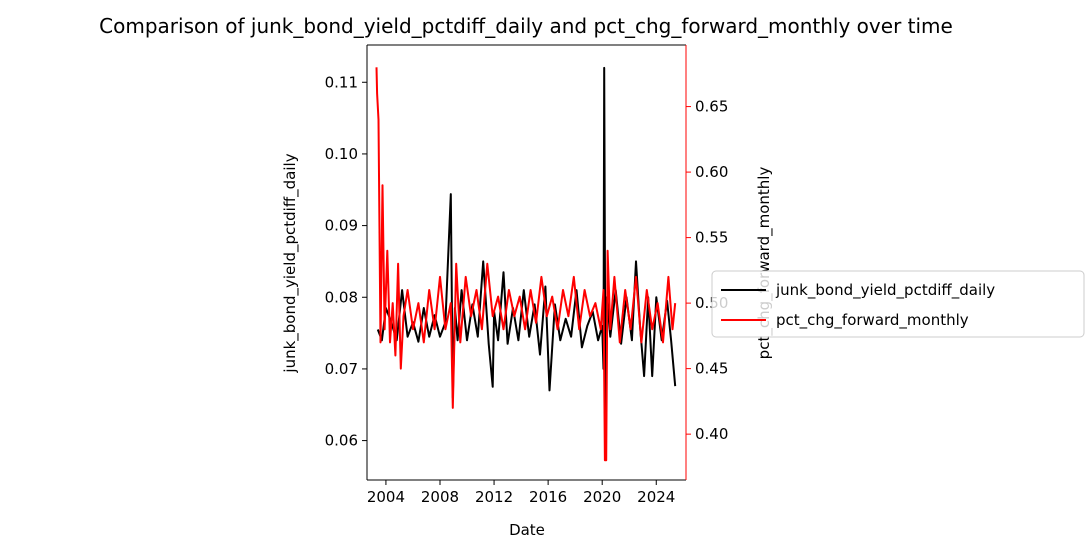 The image size is (1091, 554). Describe the element at coordinates (341, 226) in the screenshot. I see `y-left-tick-label: 0.09` at that location.